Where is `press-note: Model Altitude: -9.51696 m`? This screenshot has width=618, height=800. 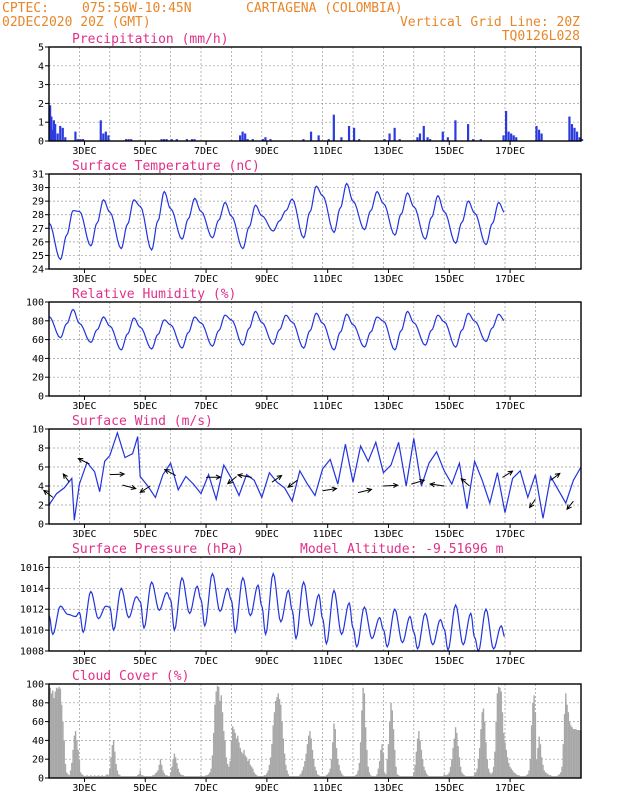
press-note: Model Altitude: -9.51696 m is located at coordinates (402, 549).